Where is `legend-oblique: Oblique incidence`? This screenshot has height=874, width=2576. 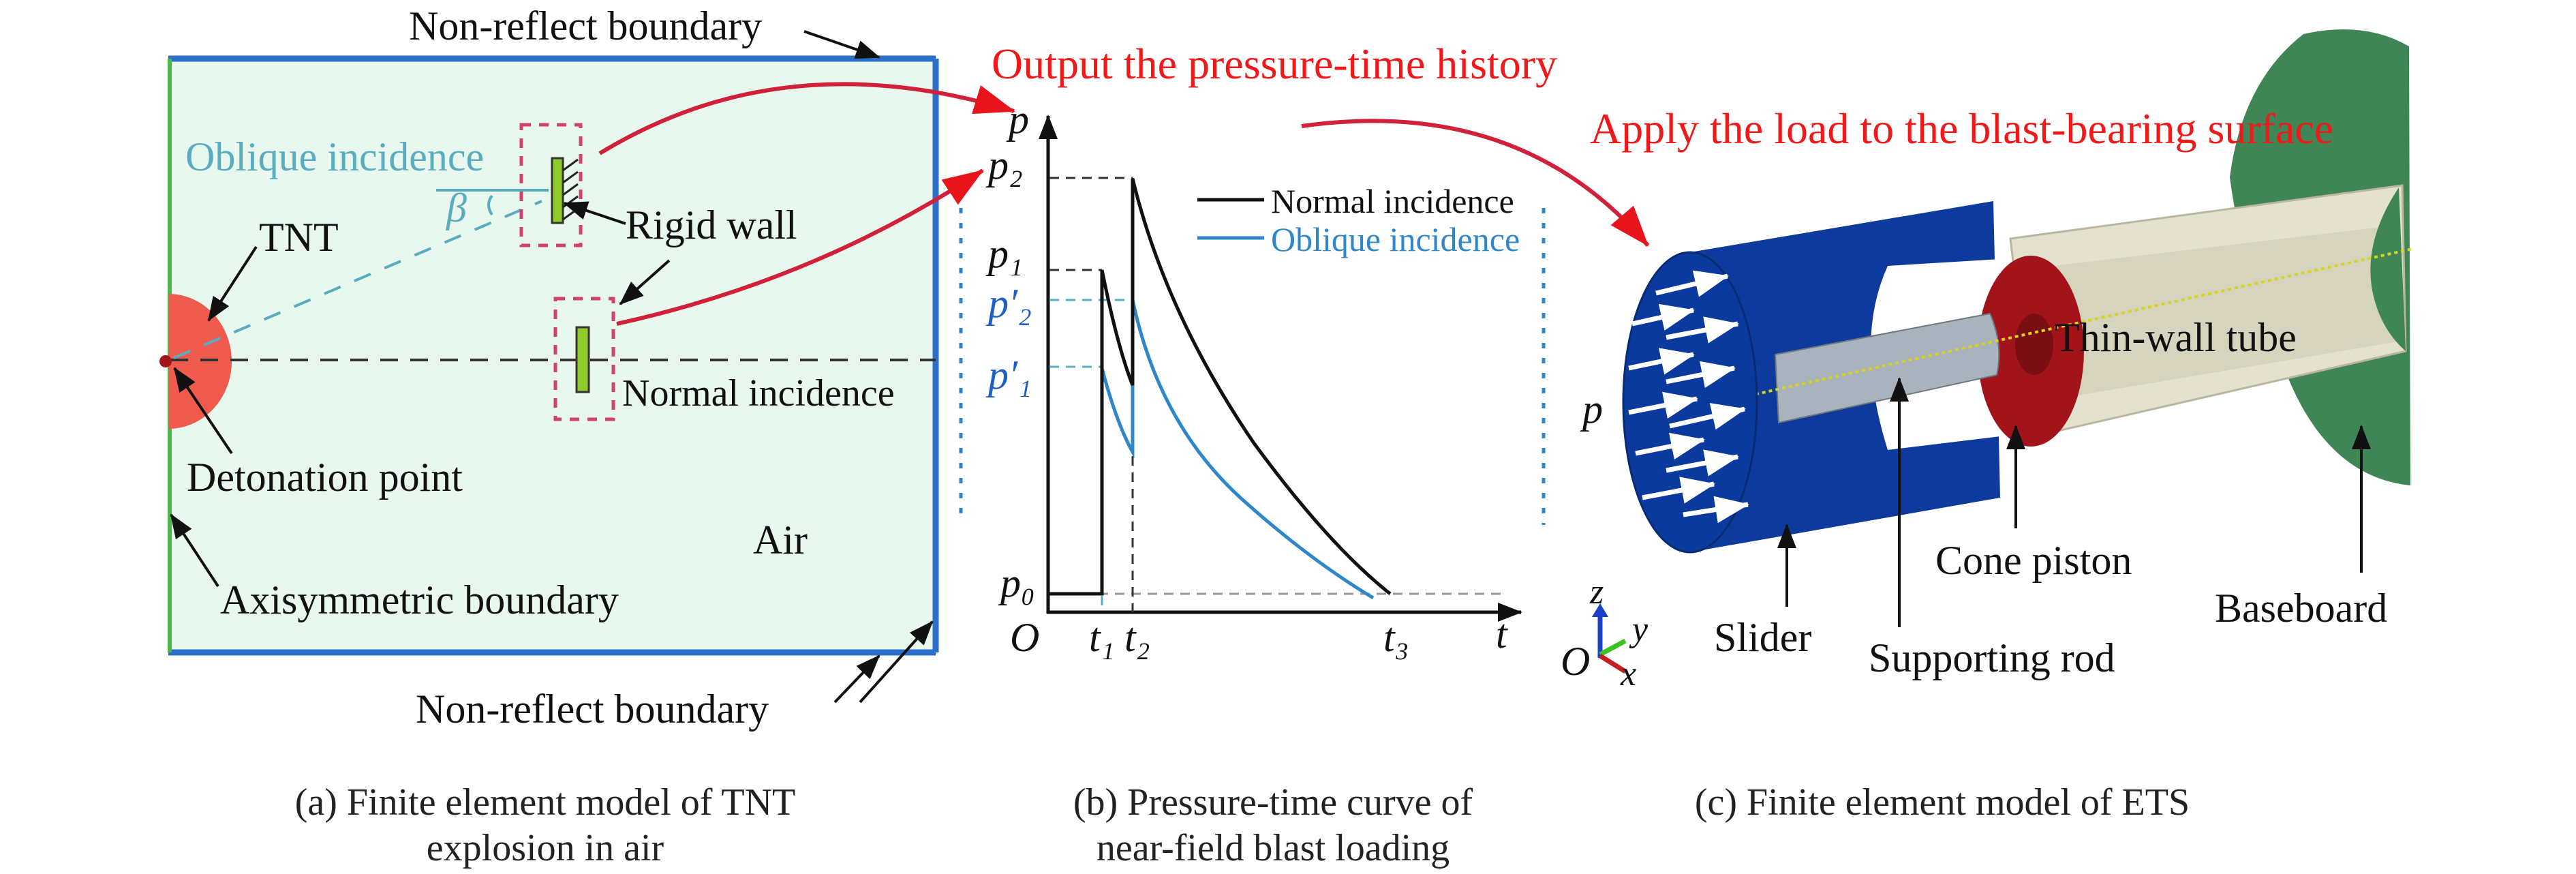
legend-oblique: Oblique incidence is located at coordinates (1395, 239).